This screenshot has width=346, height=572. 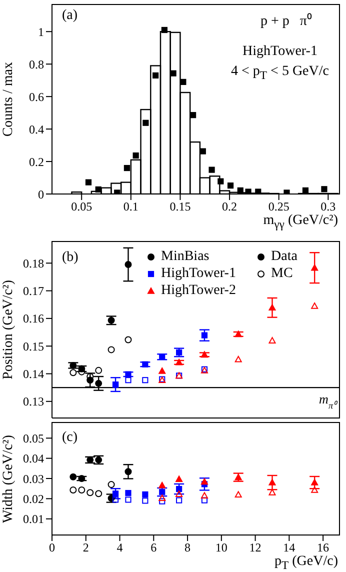 I want to click on x-tick-label: 0.2, so click(x=230, y=207).